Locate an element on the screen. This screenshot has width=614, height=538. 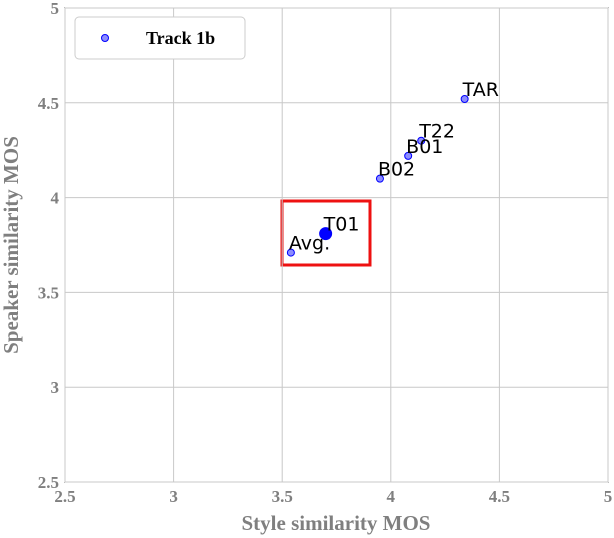
legend-box is located at coordinates (160, 38).